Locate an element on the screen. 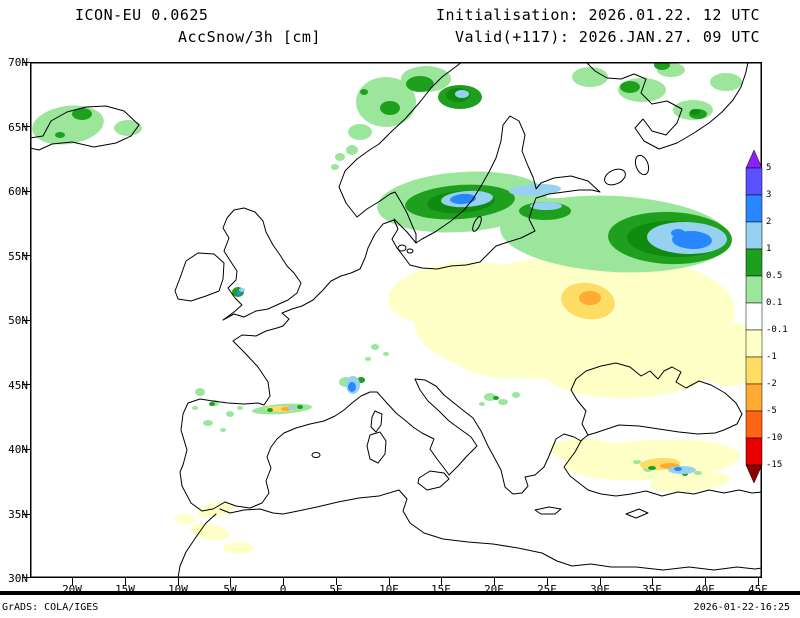 Image resolution: width=800 pixels, height=618 pixels. grads-credit: GrADS: COLA/IGES is located at coordinates (50, 607).